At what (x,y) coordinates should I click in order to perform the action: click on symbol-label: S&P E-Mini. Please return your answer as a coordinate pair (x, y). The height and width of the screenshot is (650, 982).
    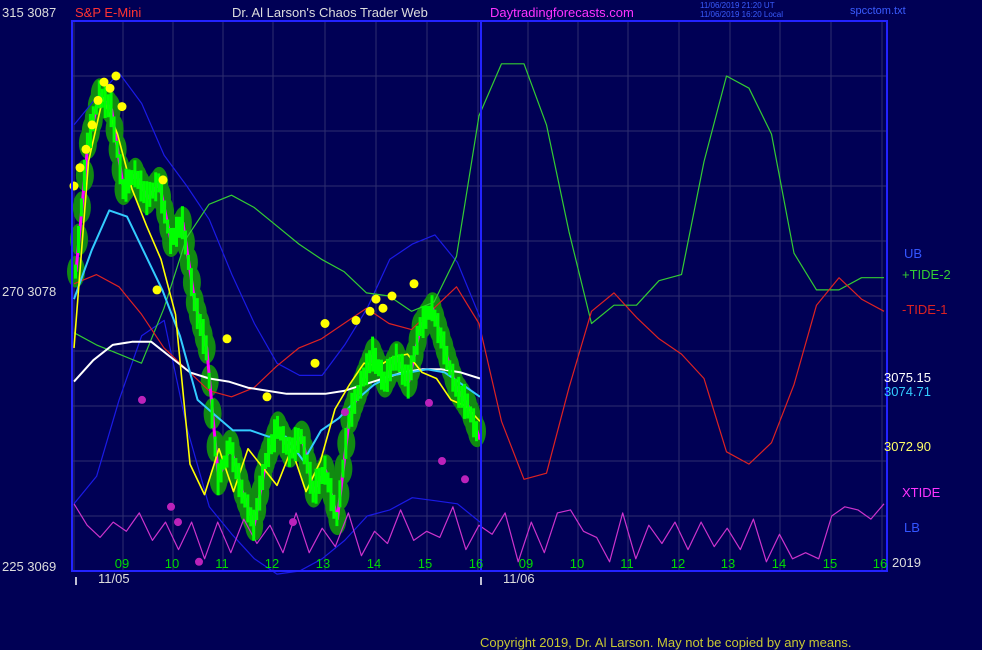
    Looking at the image, I should click on (108, 12).